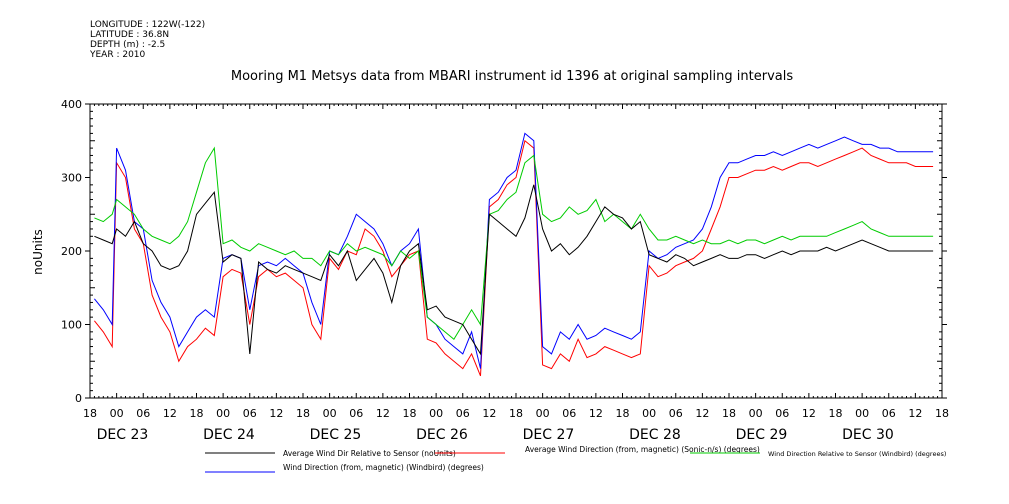  What do you see at coordinates (229, 435) in the screenshot?
I see `x-day-label: DEC 24` at bounding box center [229, 435].